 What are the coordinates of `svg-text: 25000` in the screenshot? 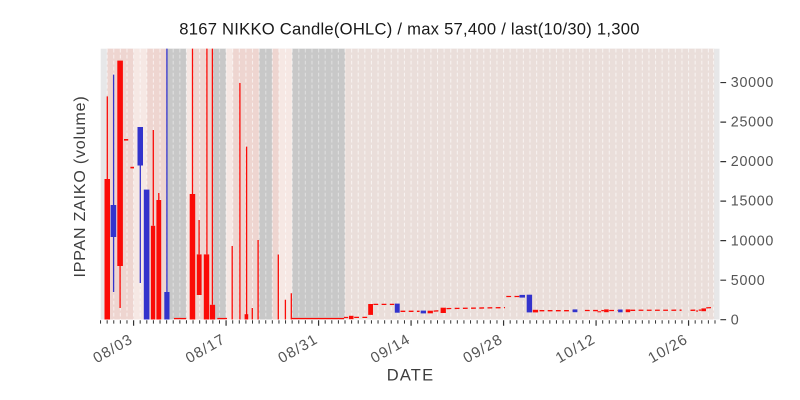 It's located at (752, 123).